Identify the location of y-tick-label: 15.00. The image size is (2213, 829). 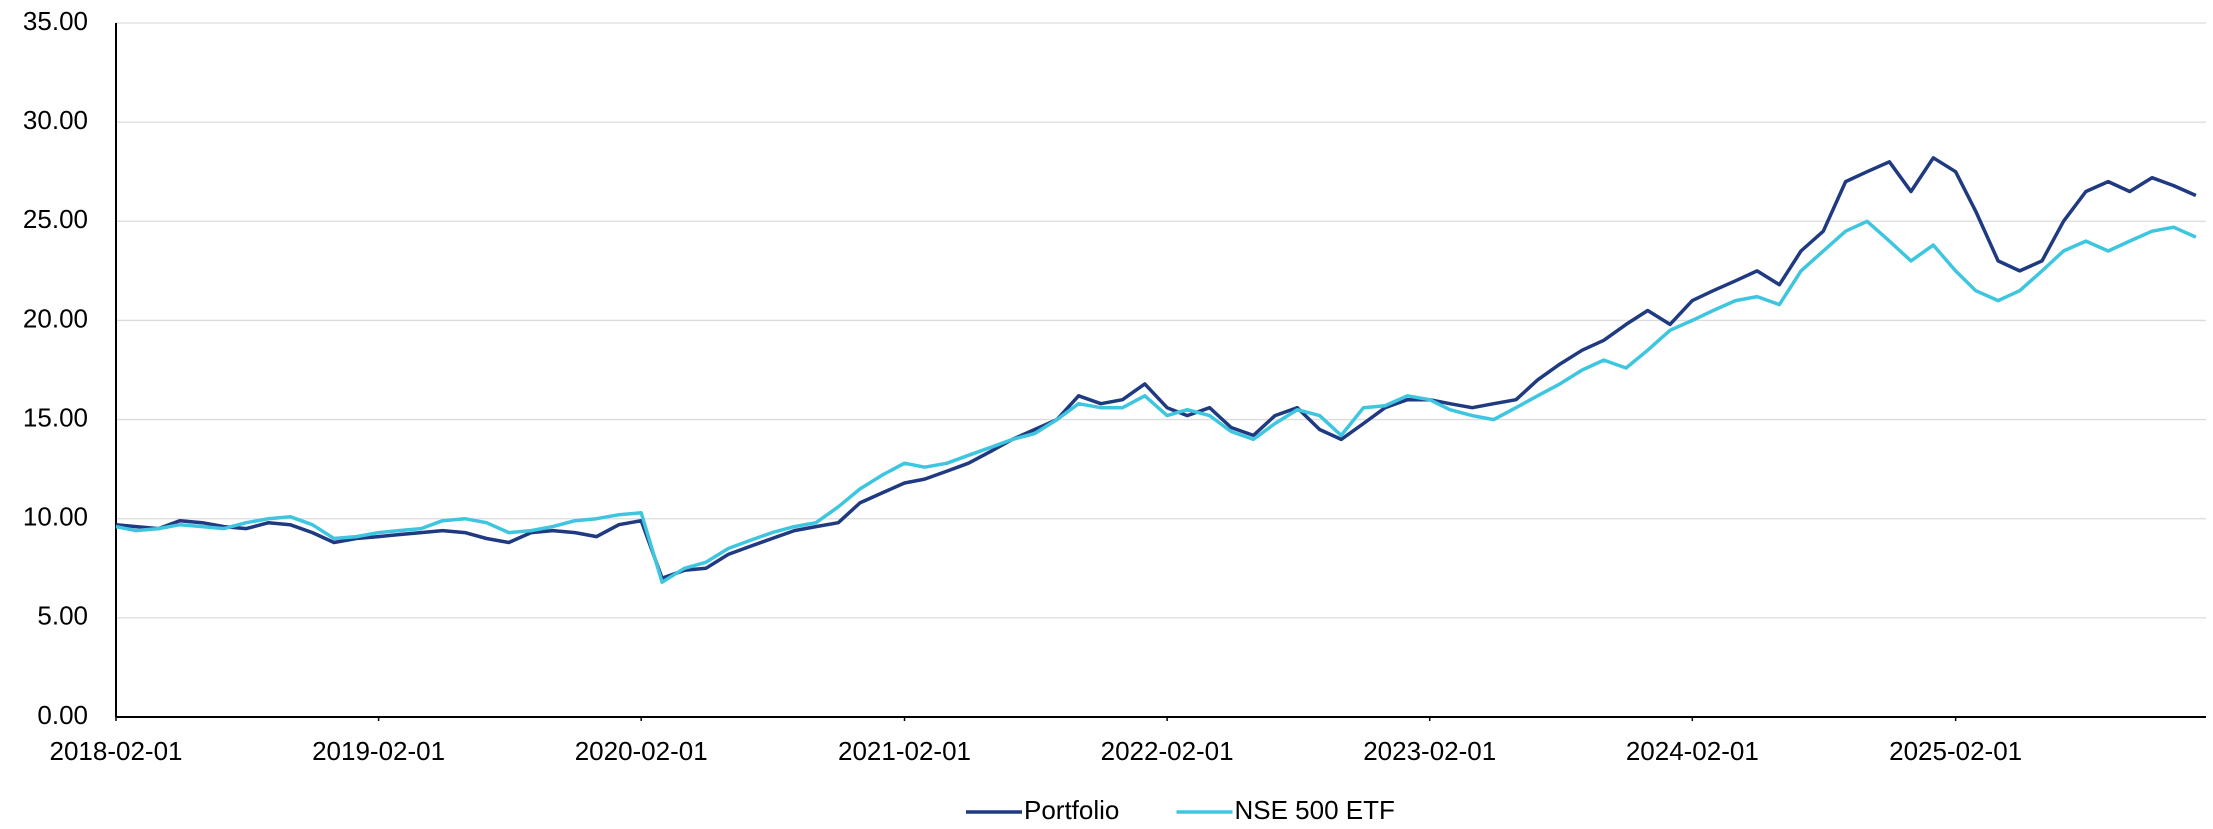
(55, 417).